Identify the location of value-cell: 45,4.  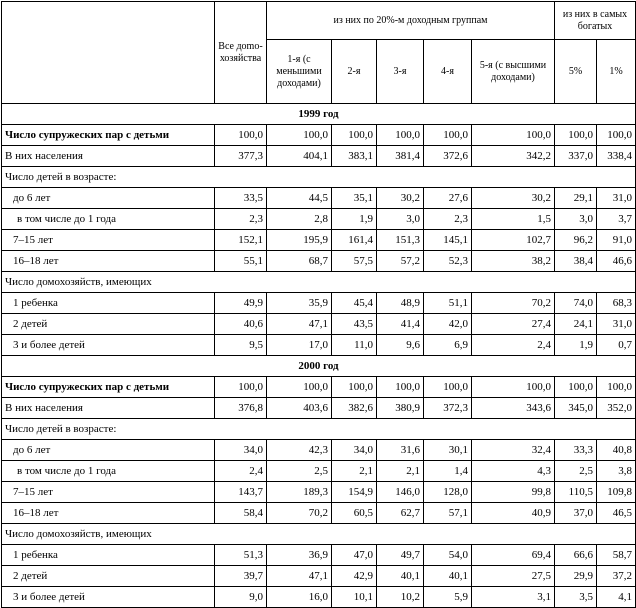
(354, 303).